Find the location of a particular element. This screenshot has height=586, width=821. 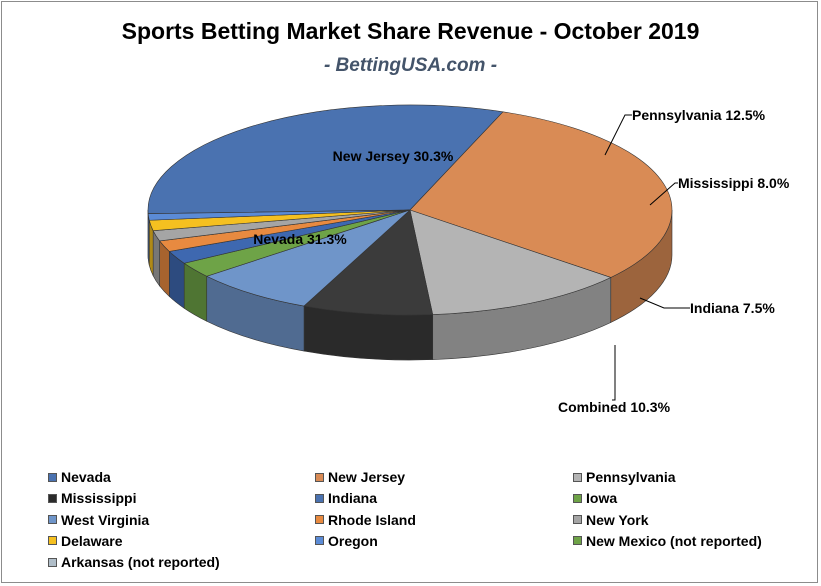

pie-slice-mississippi is located at coordinates (368, 262).